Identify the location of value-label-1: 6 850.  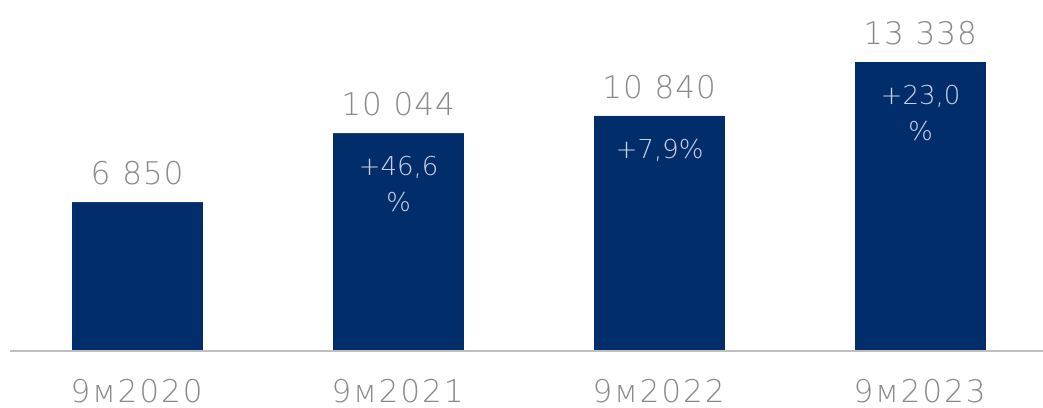
(138, 174).